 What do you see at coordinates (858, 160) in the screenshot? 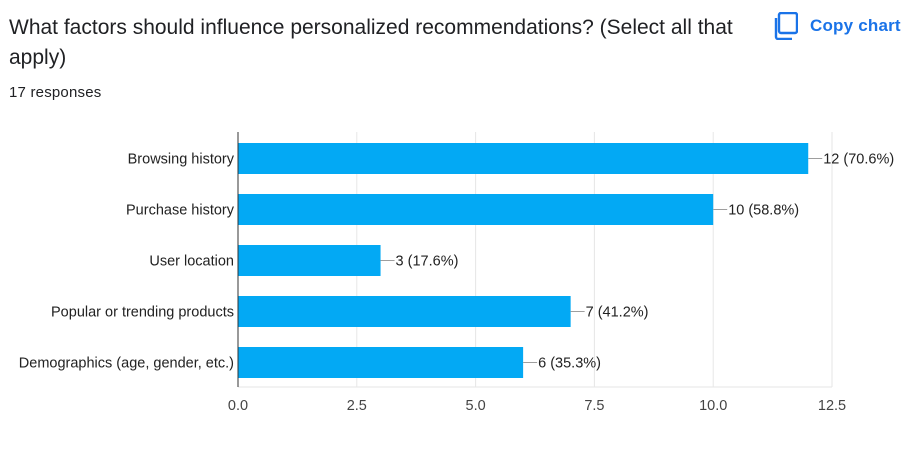
I see `data-label: 12 (70.6%)` at bounding box center [858, 160].